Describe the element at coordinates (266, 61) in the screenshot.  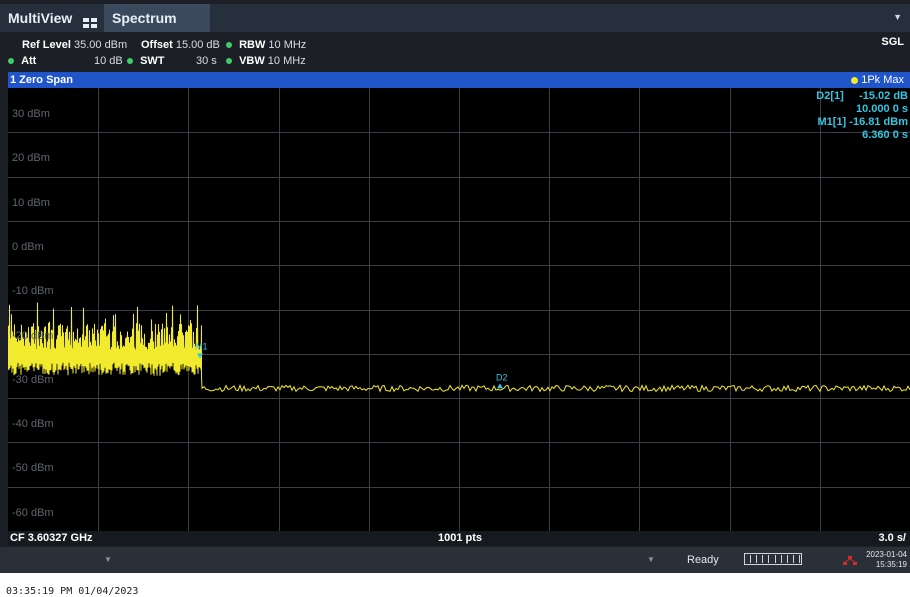
I see `vbw-setting: VBW 10 MHz` at that location.